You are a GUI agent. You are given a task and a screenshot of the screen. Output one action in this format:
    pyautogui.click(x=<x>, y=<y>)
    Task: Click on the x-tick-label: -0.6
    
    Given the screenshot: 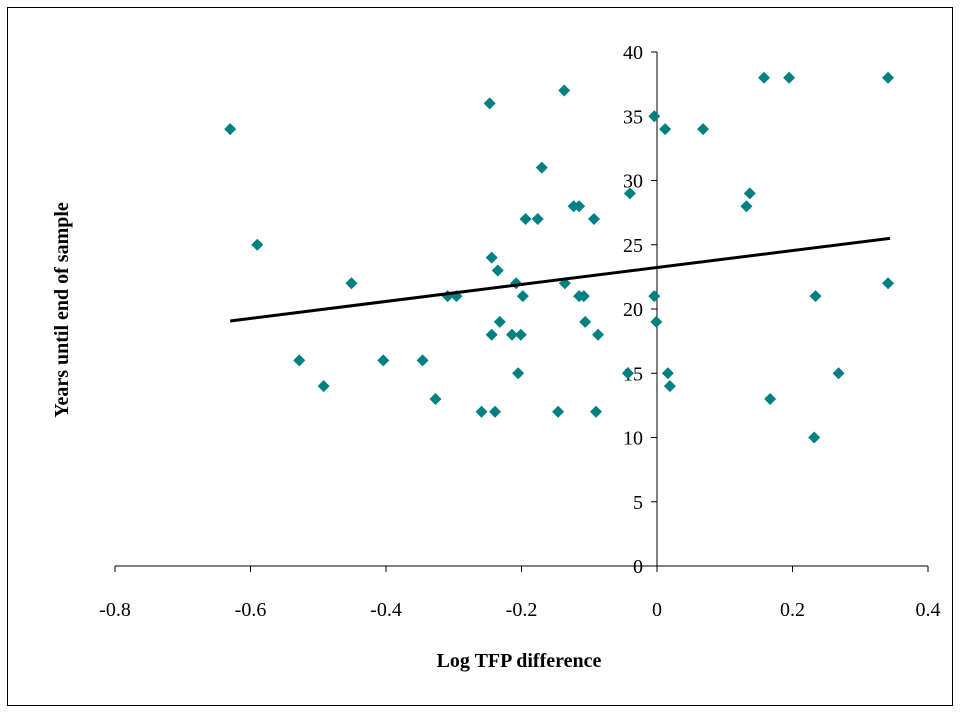 What is the action you would take?
    pyautogui.click(x=251, y=610)
    